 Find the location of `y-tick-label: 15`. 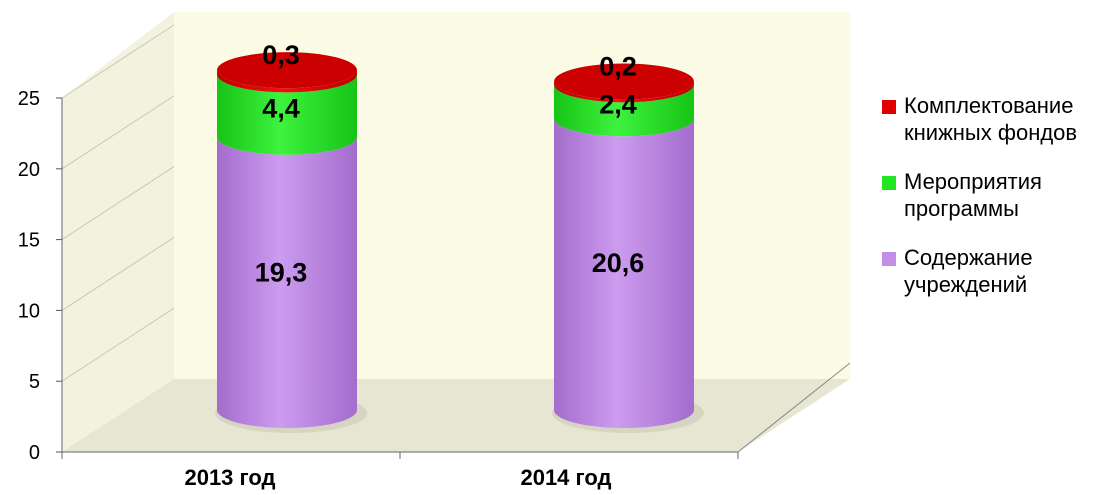

y-tick-label: 15 is located at coordinates (29, 241).